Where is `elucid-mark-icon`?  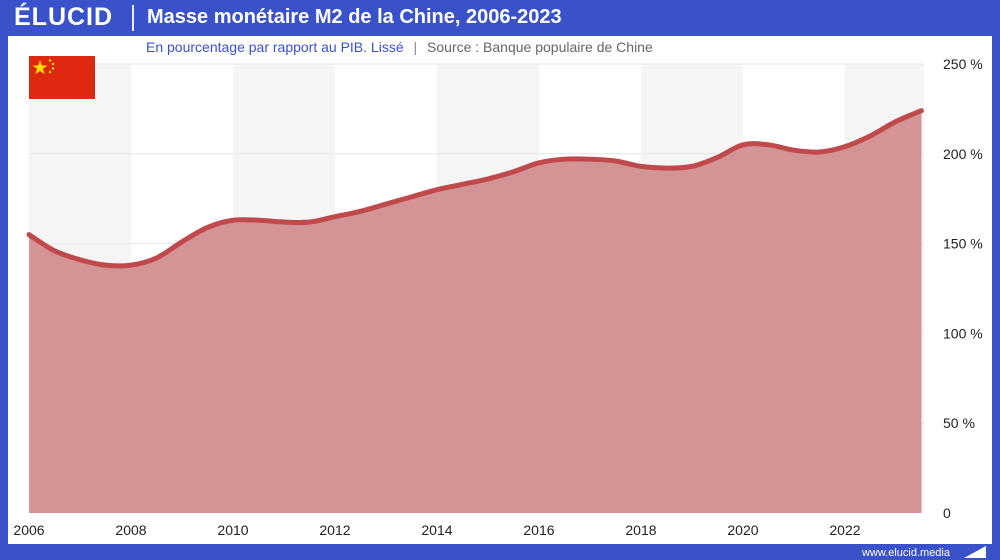
elucid-mark-icon is located at coordinates (975, 552).